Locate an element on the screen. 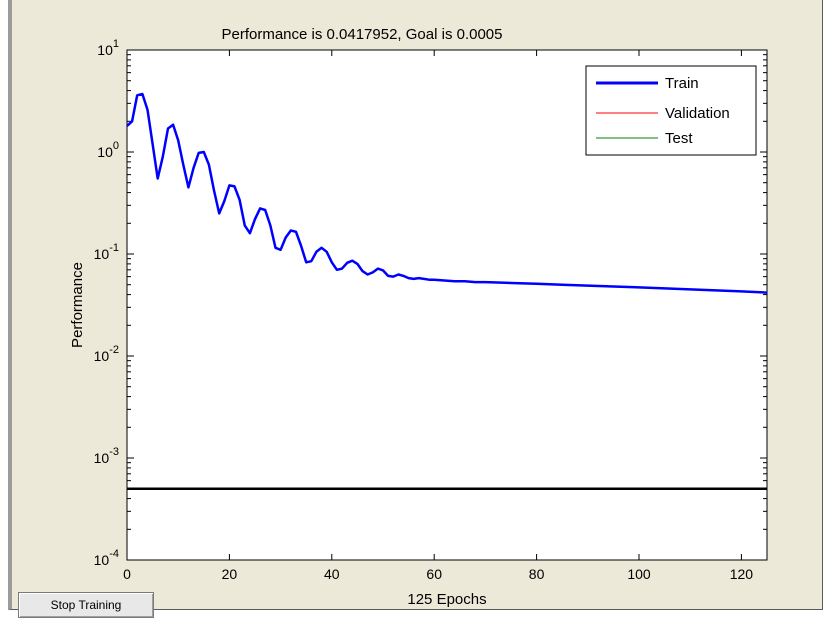  y-tick-label: 10⁻⁴ is located at coordinates (106, 558).